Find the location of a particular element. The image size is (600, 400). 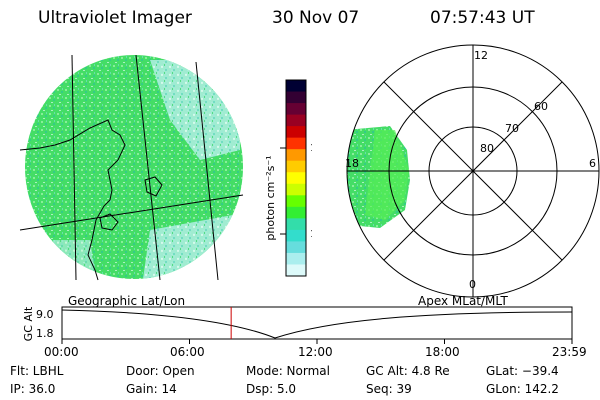

mlt-label-12: 12 is located at coordinates (481, 55).